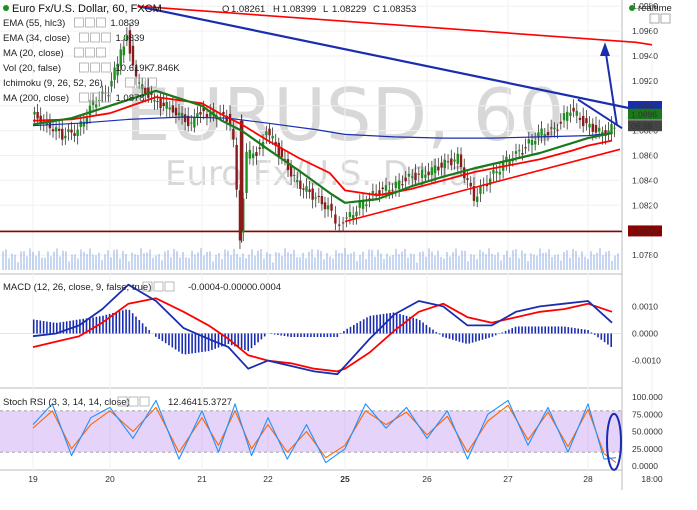 This screenshot has width=697, height=510. I want to click on y-tick-label: 25.0000, so click(647, 449).